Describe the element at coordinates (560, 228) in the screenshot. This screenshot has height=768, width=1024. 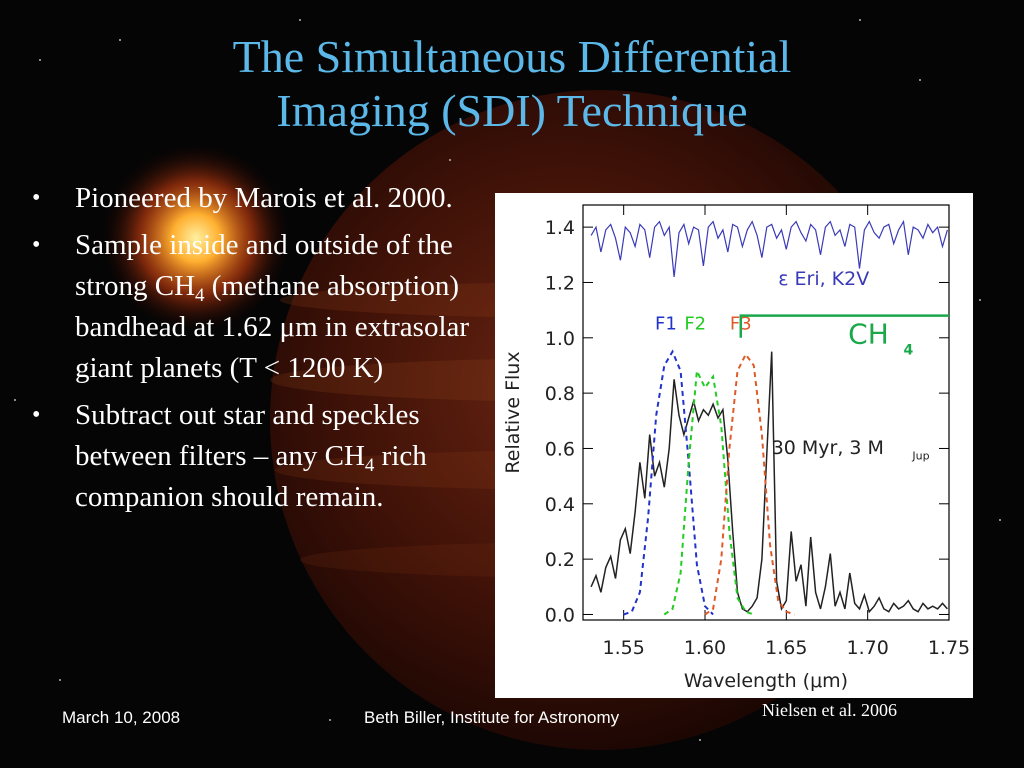
I see `y-tick-label: 1.4` at that location.